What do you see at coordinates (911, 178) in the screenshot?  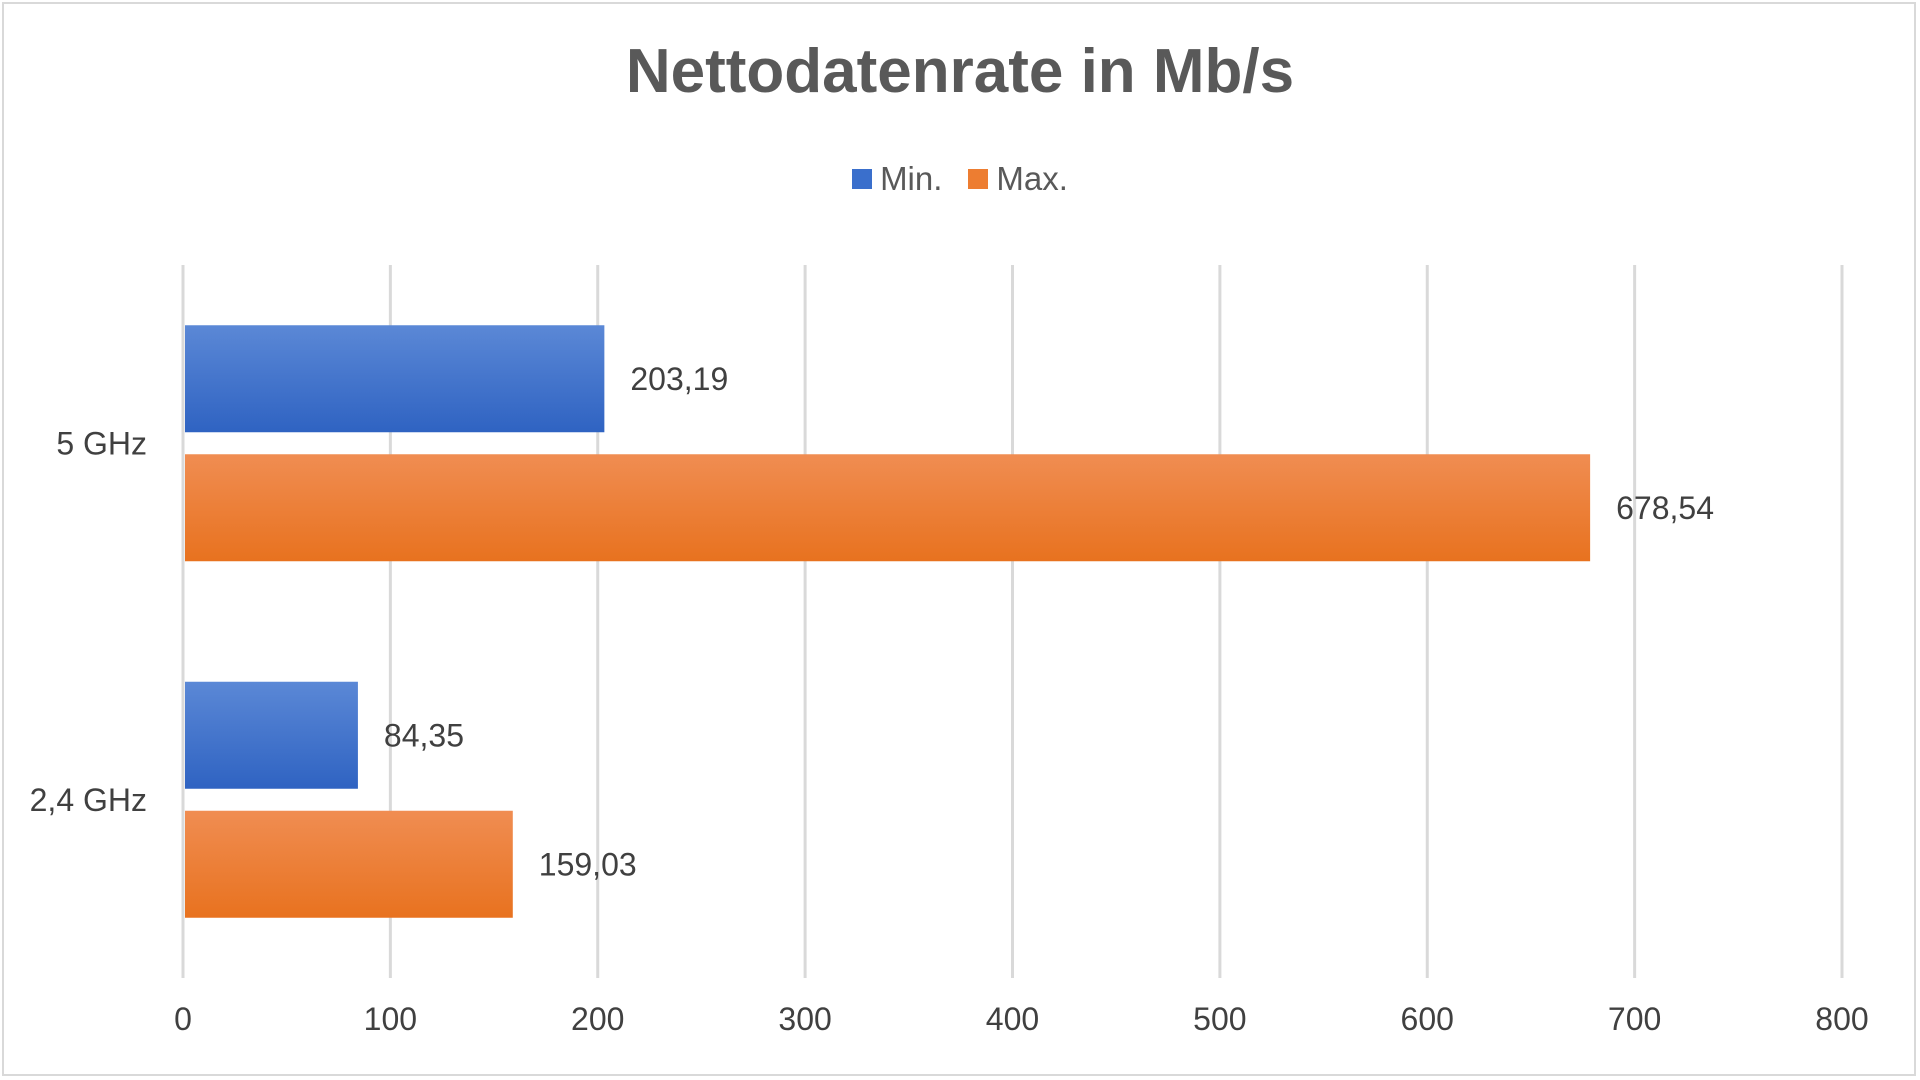 I see `legend-label-min: Min.` at bounding box center [911, 178].